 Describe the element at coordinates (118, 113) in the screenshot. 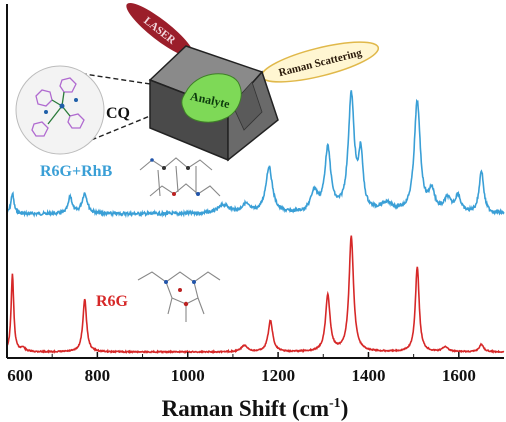

I see `cq-label: CQ` at that location.